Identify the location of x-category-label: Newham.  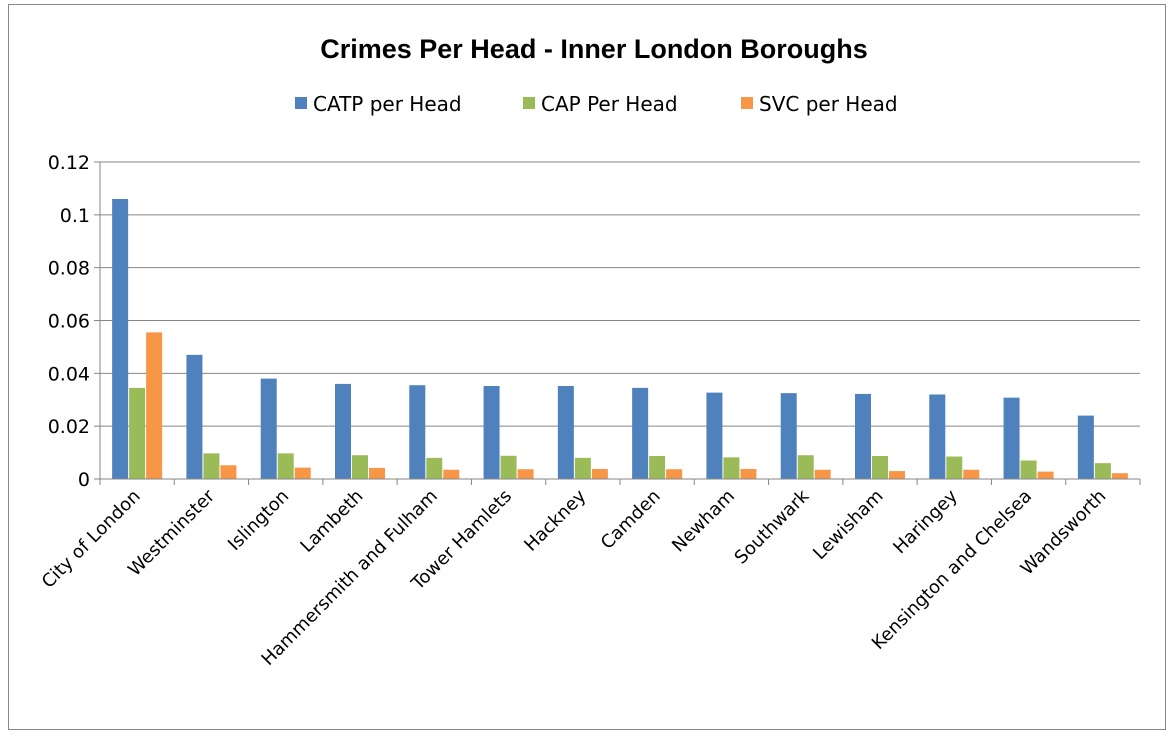
(703, 521).